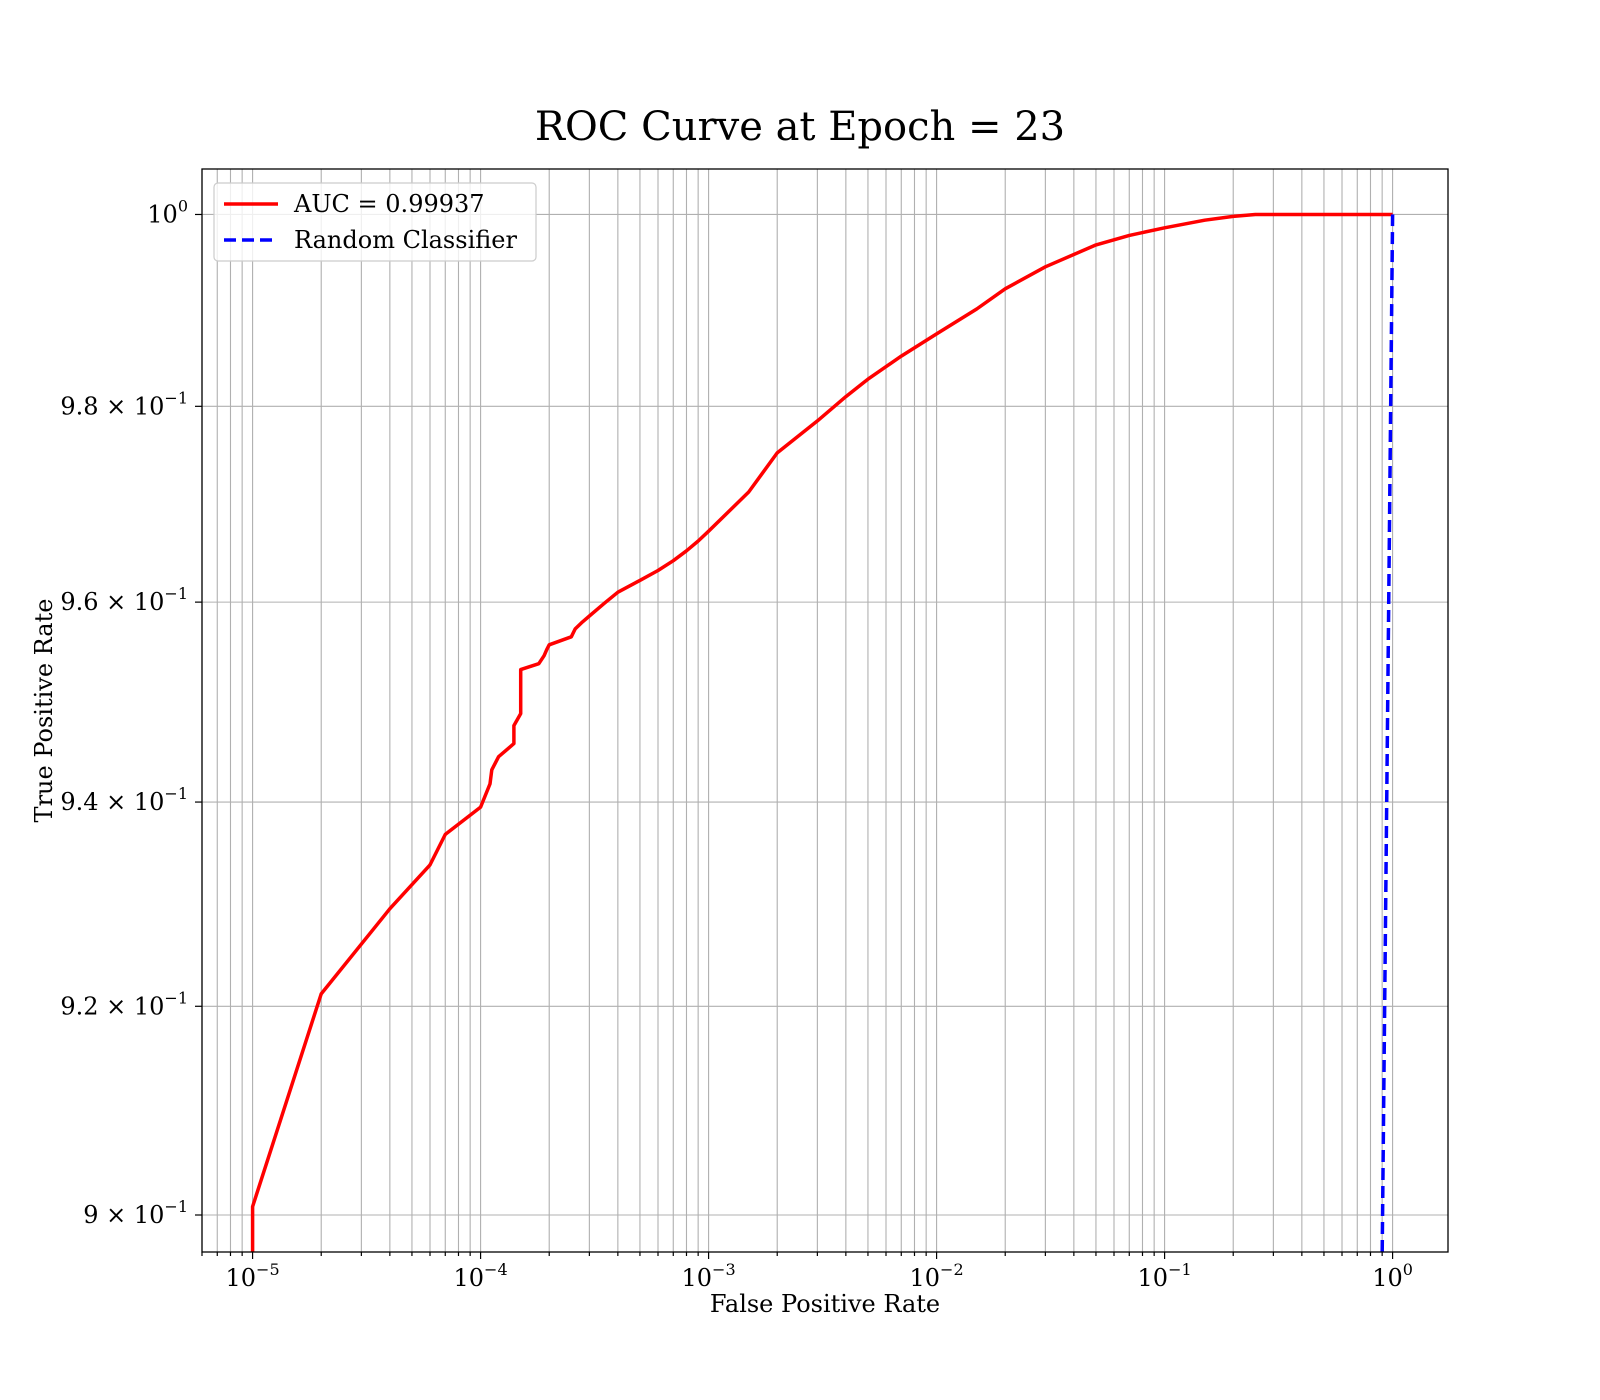  Describe the element at coordinates (124, 1004) in the screenshot. I see `y-tick-label: 9.2 × 10⁻¹` at that location.